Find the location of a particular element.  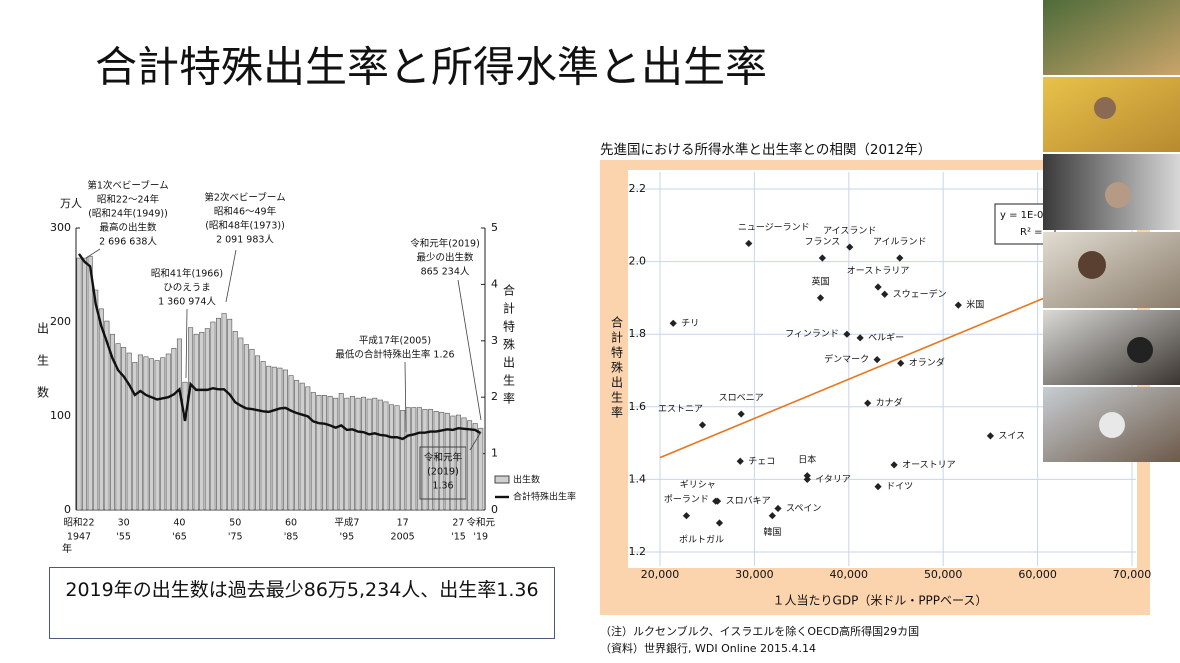

annotation: 昭和46〜49年 is located at coordinates (245, 212).